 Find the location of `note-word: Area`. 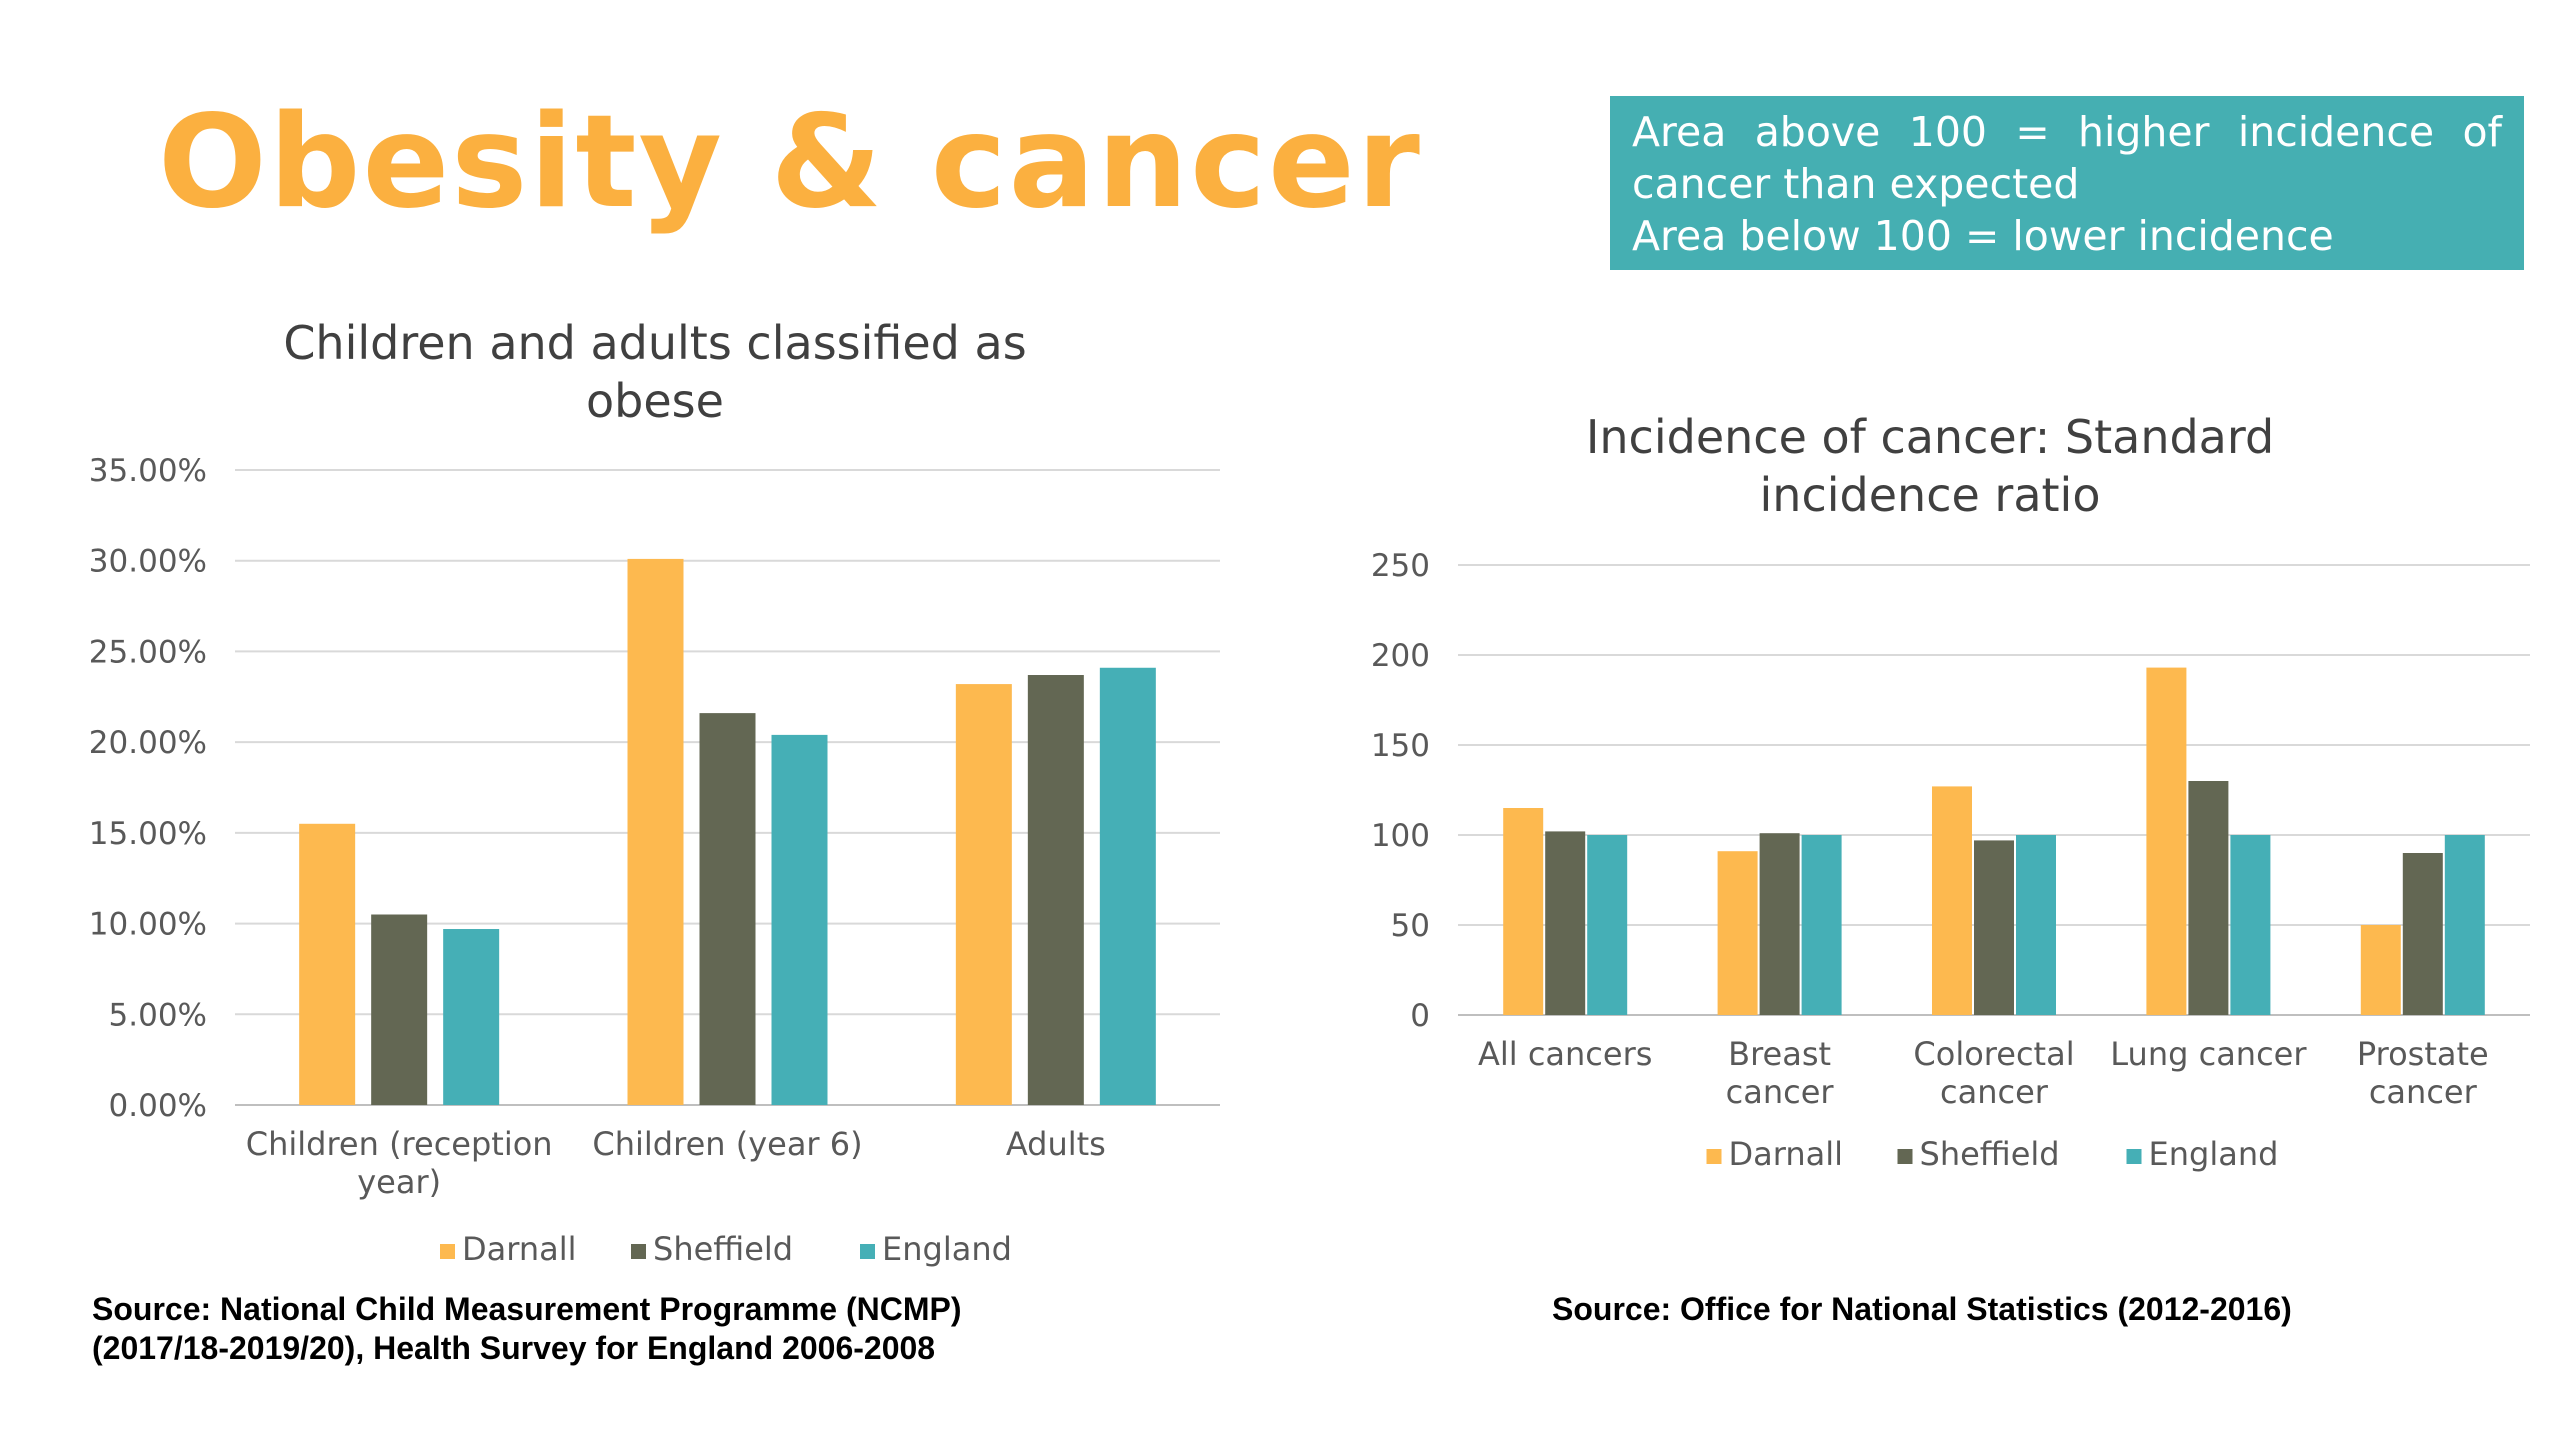

note-word: Area is located at coordinates (1679, 132).